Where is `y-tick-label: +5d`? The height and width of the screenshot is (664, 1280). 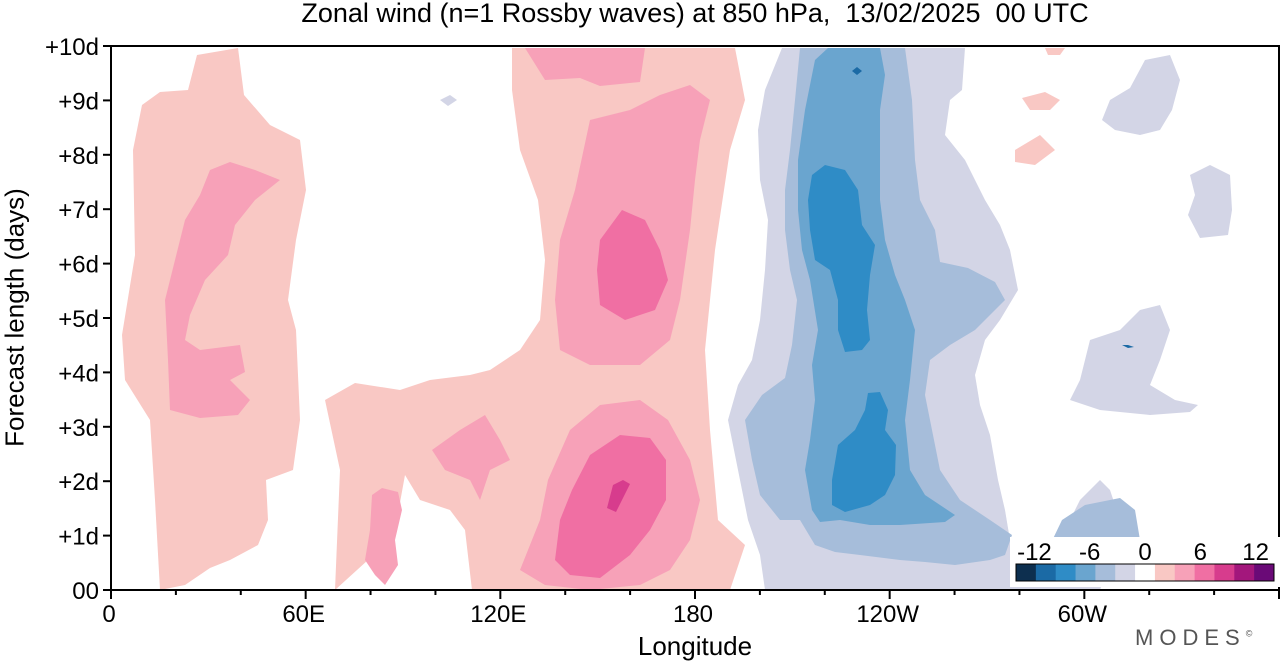
y-tick-label: +5d is located at coordinates (78, 319).